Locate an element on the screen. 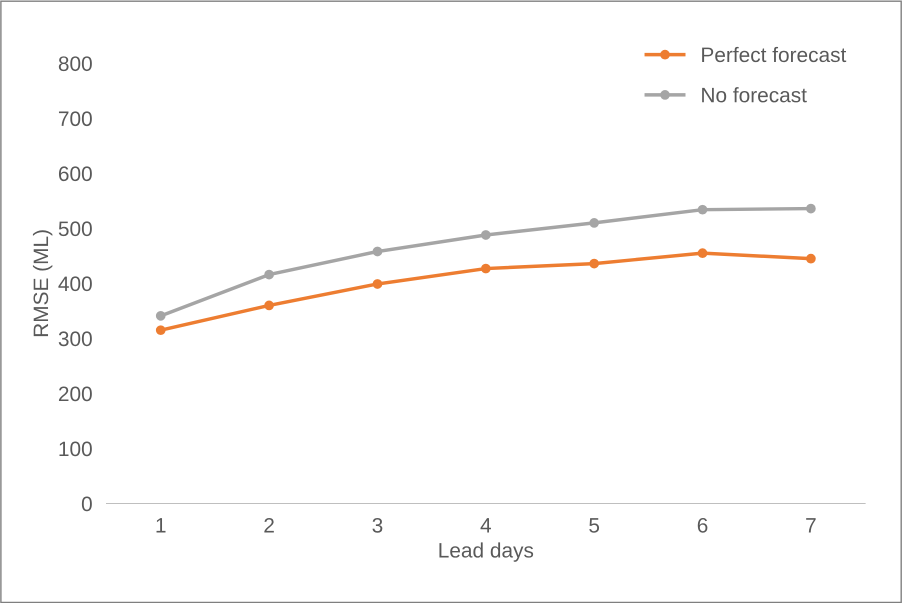  x-tick-label: 6 is located at coordinates (703, 525).